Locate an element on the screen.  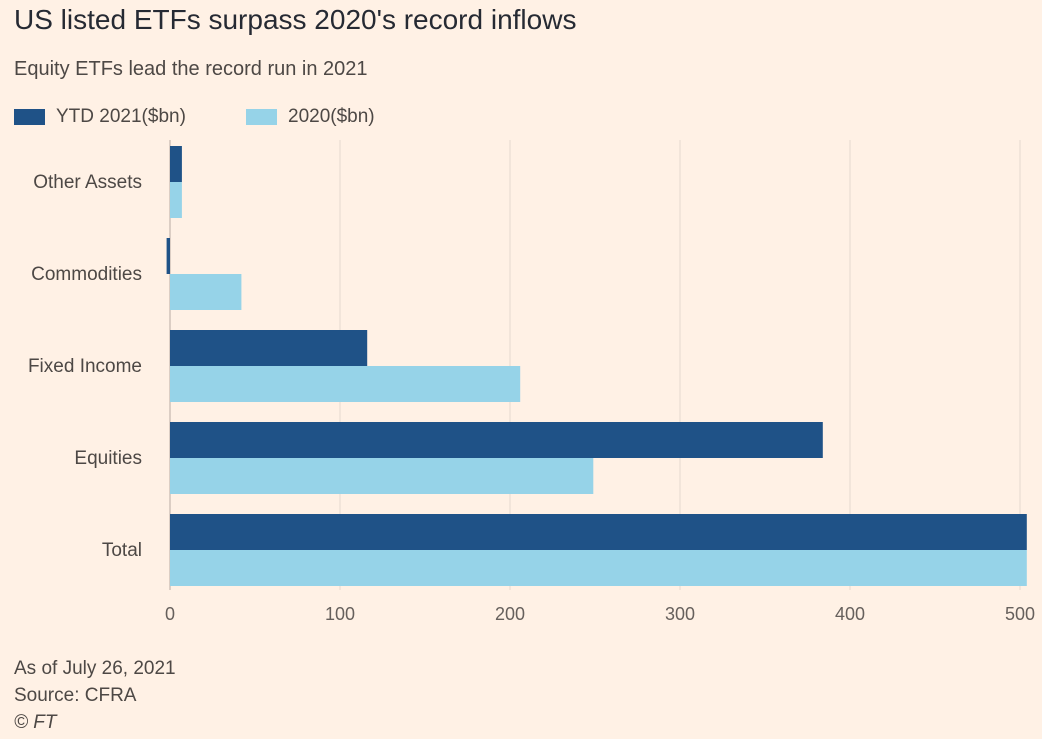
x-tick-label: 300 is located at coordinates (680, 614).